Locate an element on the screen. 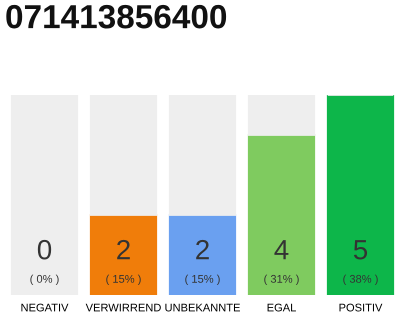 The height and width of the screenshot is (320, 410). chart-title: 071413856400 is located at coordinates (116, 16).